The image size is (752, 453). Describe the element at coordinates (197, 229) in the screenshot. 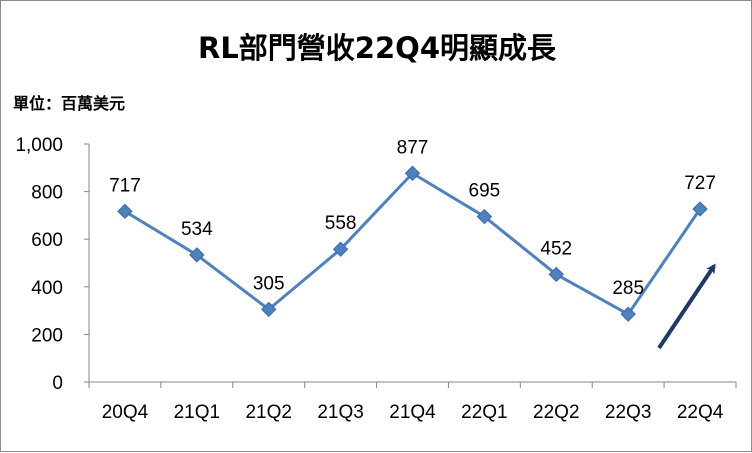

I see `data-label: 534` at that location.